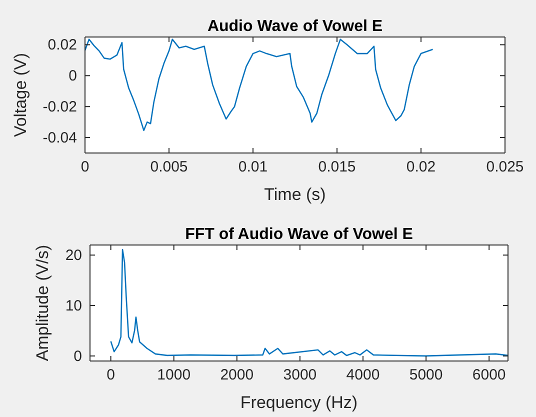 The height and width of the screenshot is (417, 536). I want to click on x-tick-label: 4000, so click(363, 375).